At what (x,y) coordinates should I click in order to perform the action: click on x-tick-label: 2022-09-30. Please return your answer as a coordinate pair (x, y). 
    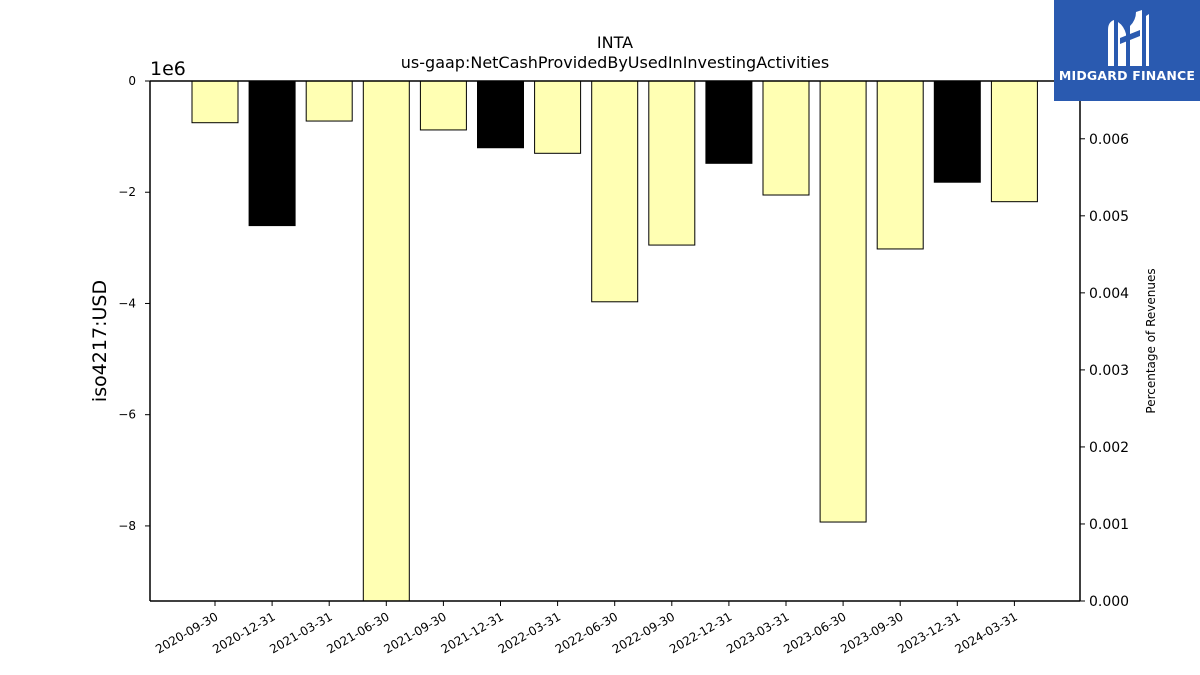
    Looking at the image, I should click on (643, 632).